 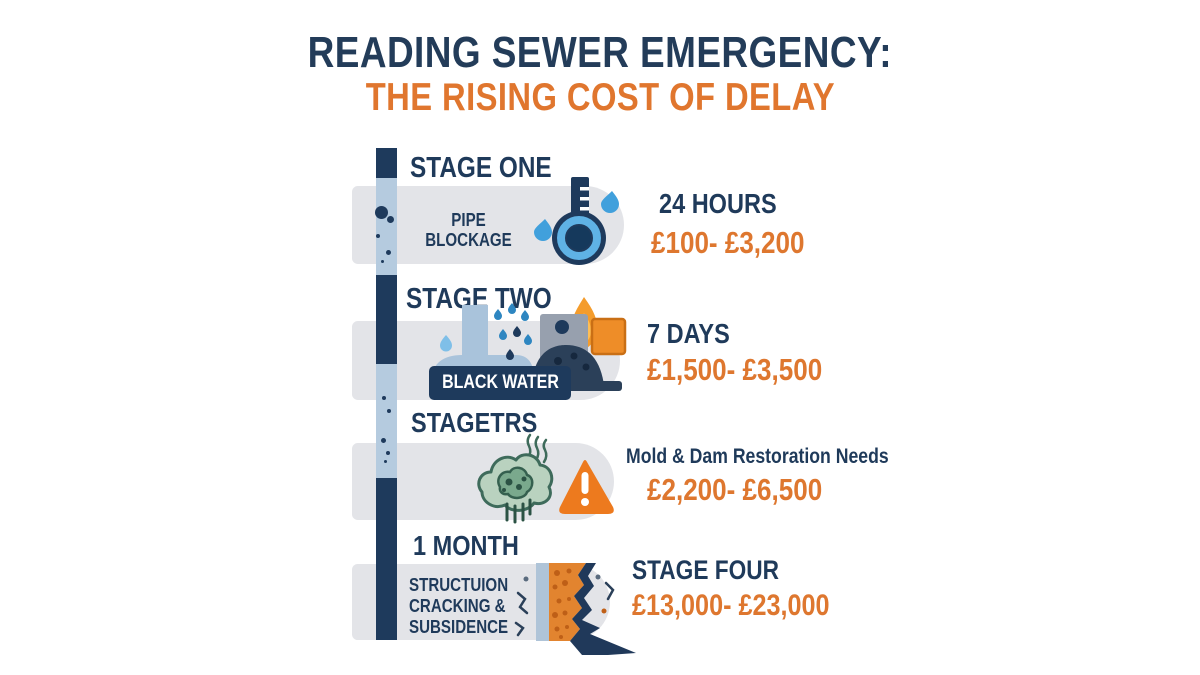 What do you see at coordinates (466, 545) in the screenshot?
I see `stage-four-heading: 1 MONTH` at bounding box center [466, 545].